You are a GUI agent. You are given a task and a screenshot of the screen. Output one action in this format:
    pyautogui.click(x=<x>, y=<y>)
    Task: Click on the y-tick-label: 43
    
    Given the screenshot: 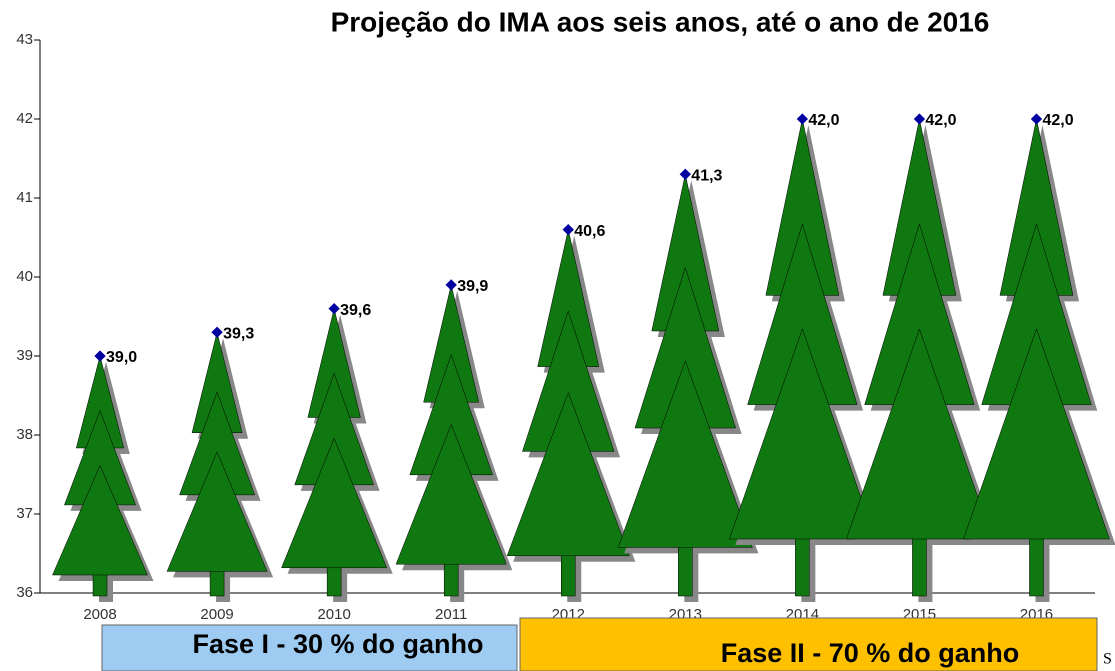 What is the action you would take?
    pyautogui.click(x=24, y=39)
    